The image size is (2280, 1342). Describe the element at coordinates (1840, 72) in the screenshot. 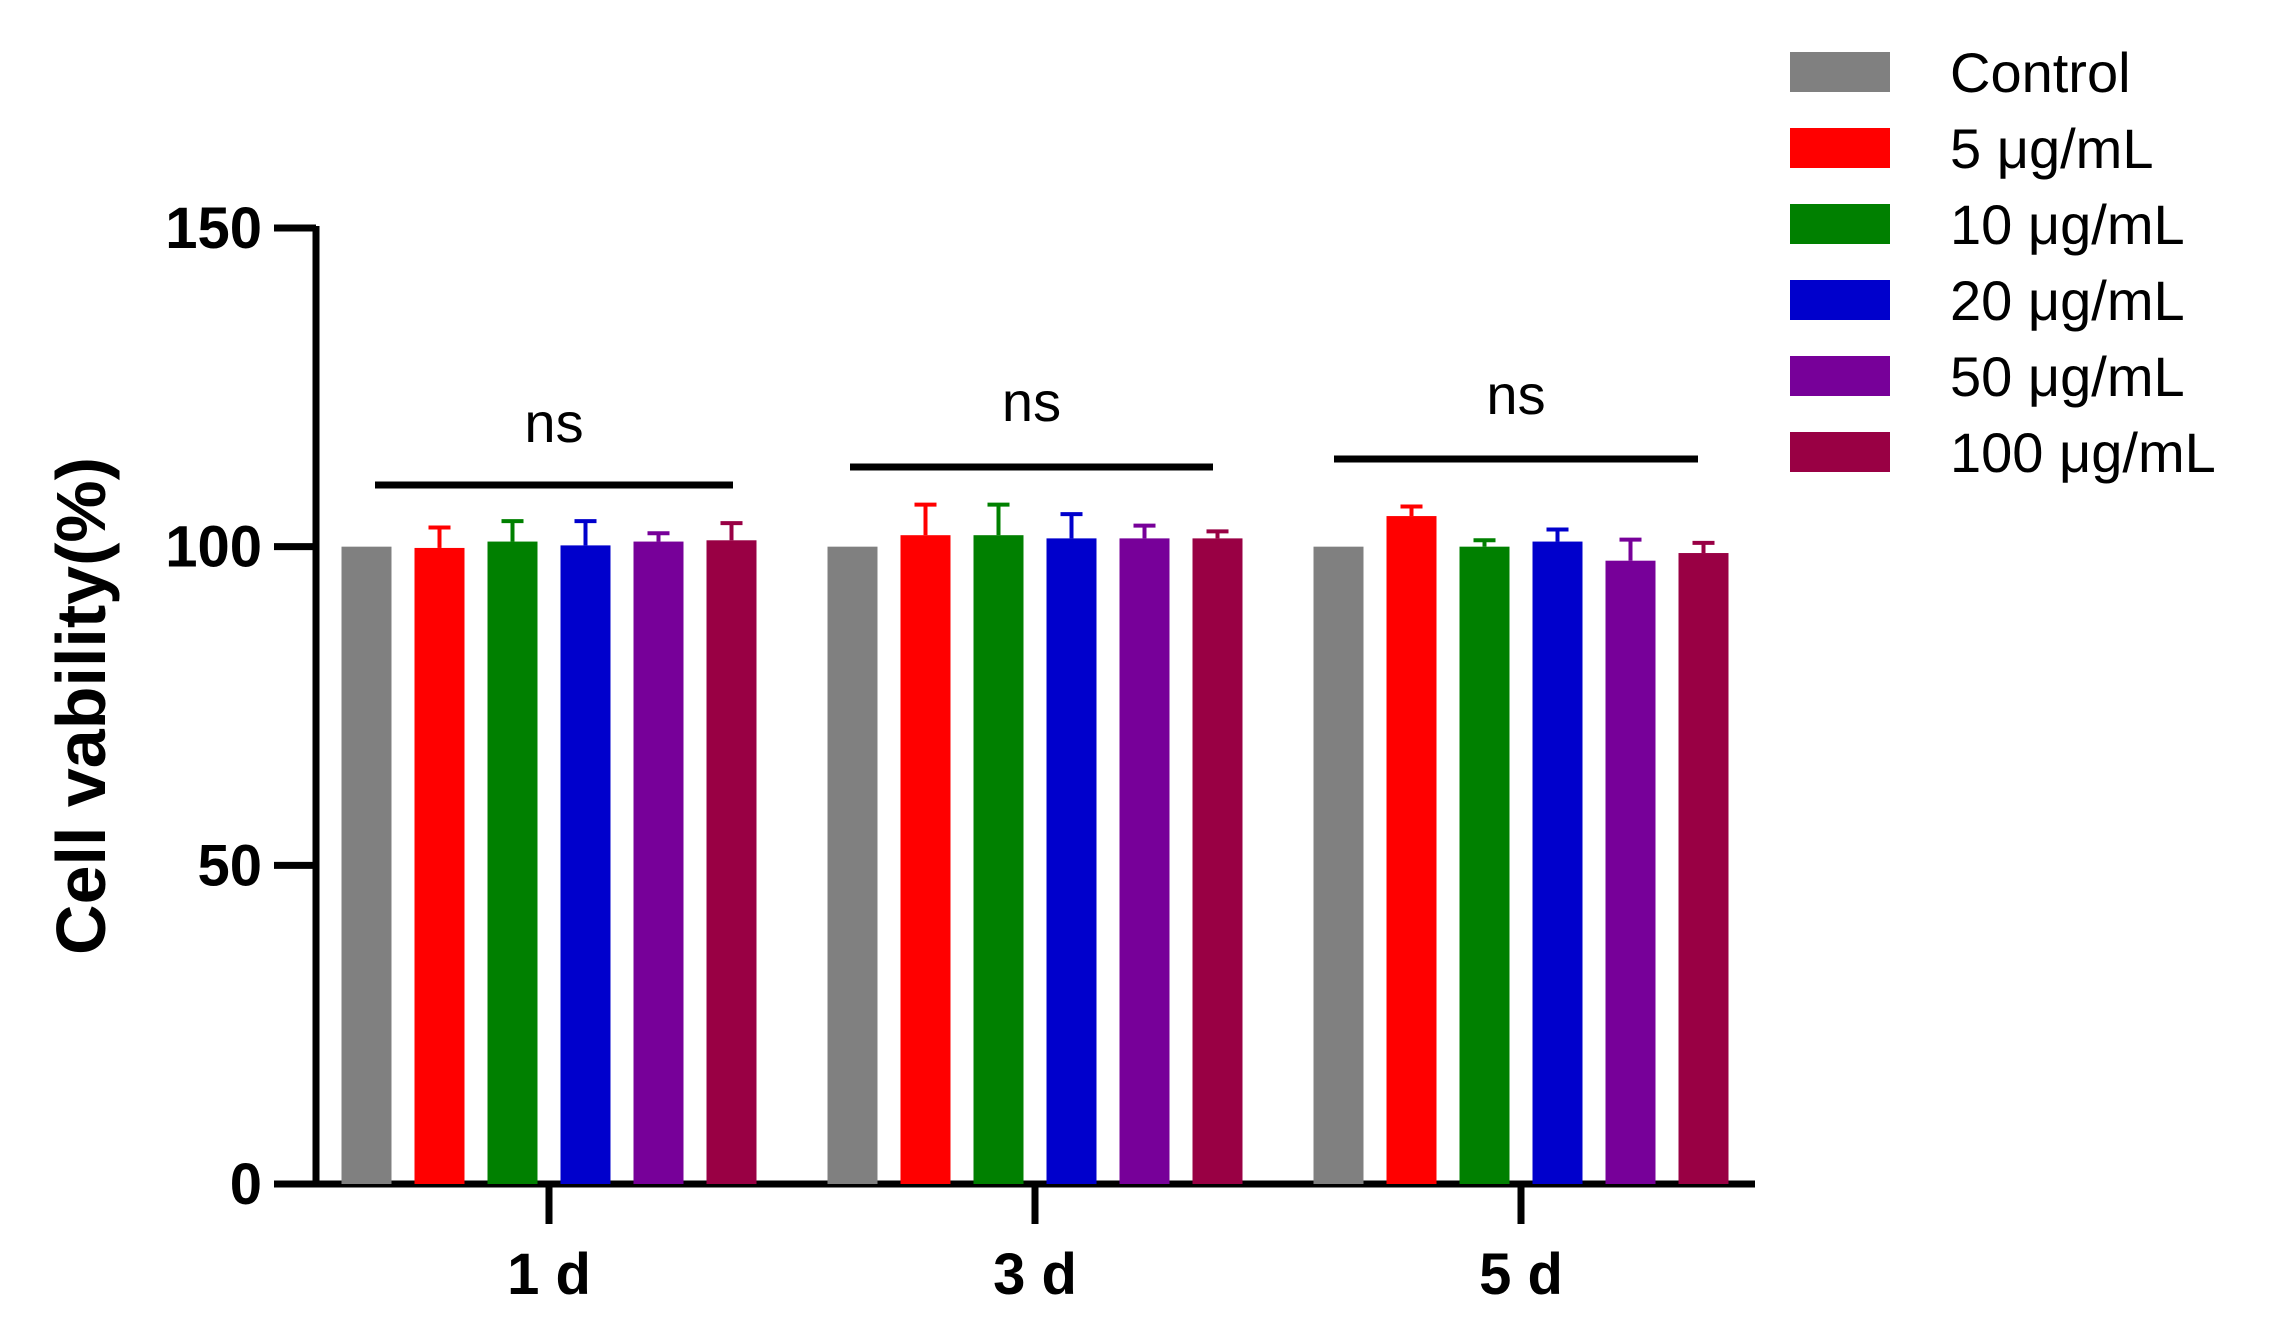

I see `legend-swatch-control` at that location.